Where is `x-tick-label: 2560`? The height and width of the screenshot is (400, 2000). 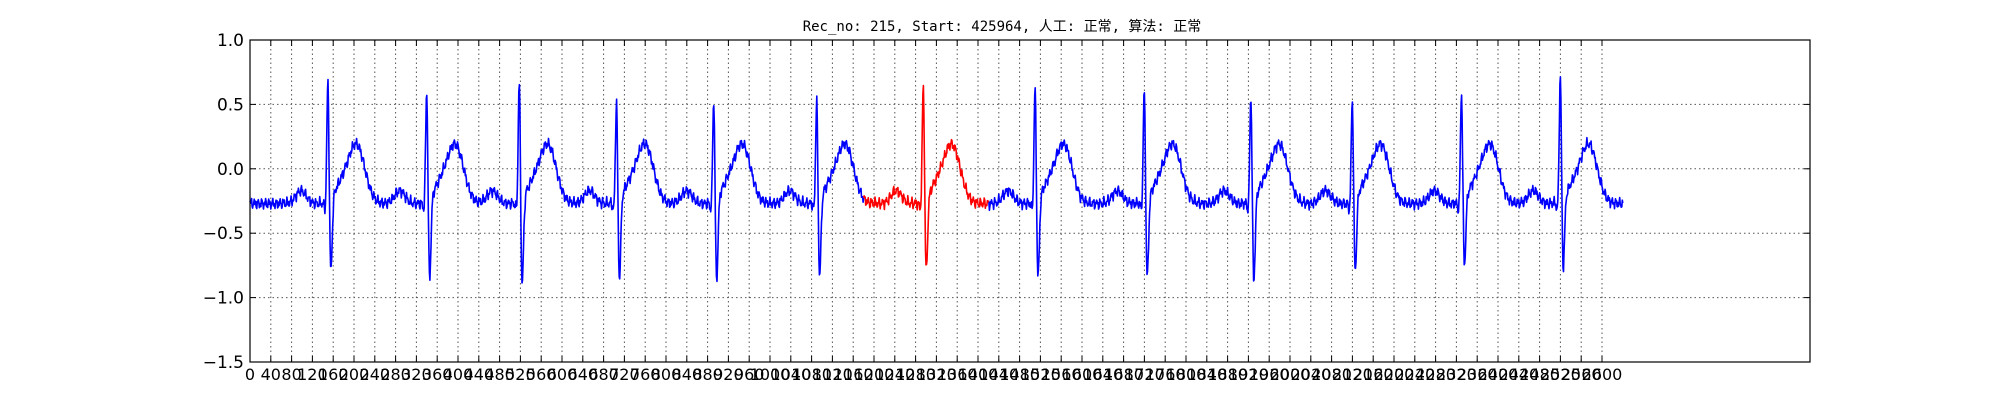
x-tick-label: 2560 is located at coordinates (1581, 374).